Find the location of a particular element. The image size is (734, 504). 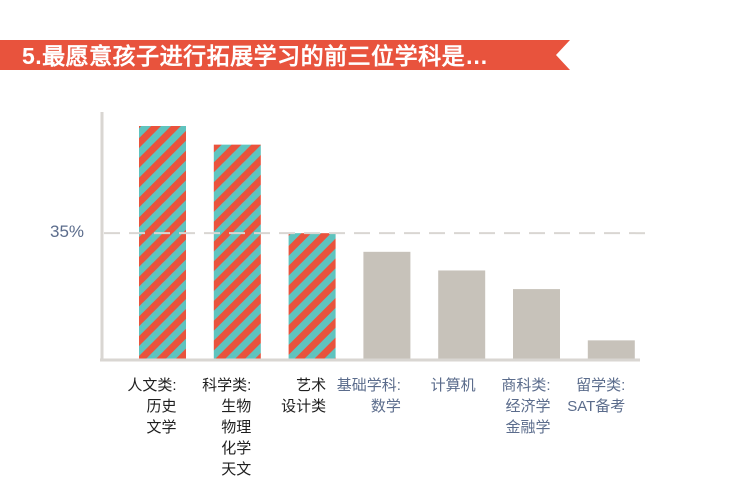

category-label-7: 留学类: SAT备考 is located at coordinates (596, 396).